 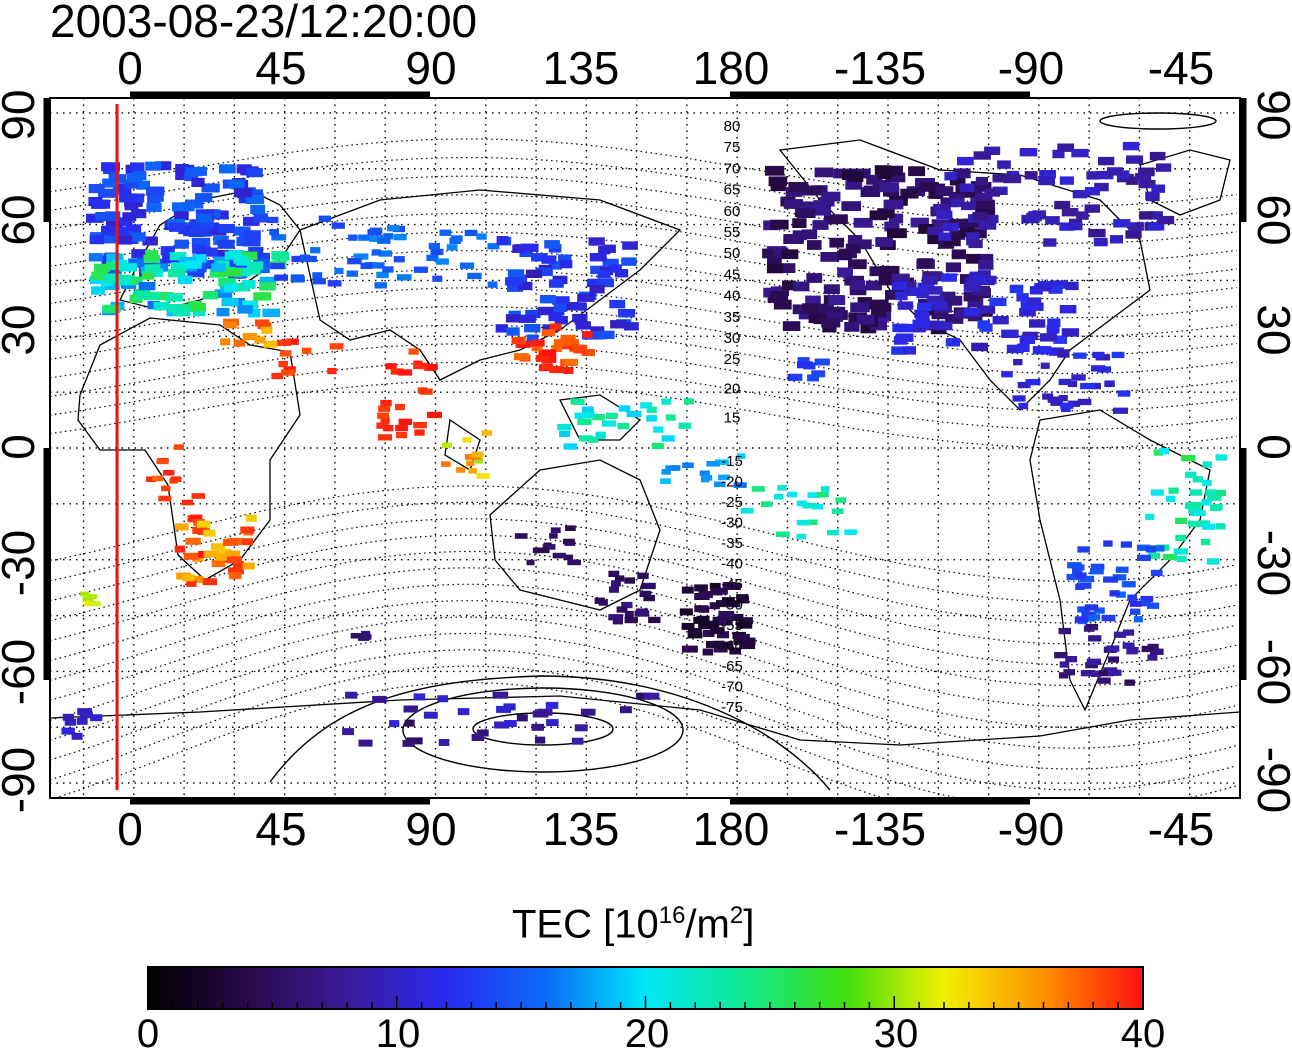 I want to click on contour-line-north, so click(x=643, y=228).